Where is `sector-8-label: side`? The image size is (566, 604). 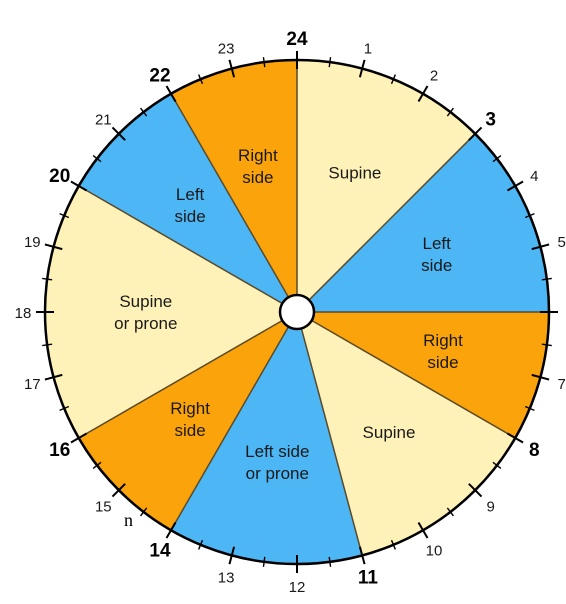 sector-8-label: side is located at coordinates (190, 216).